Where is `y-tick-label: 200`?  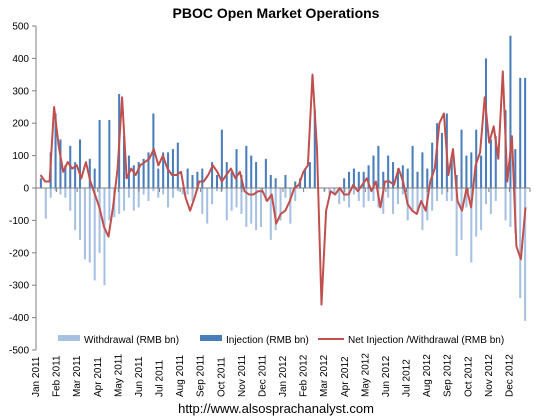 y-tick-label: 200 is located at coordinates (20, 124).